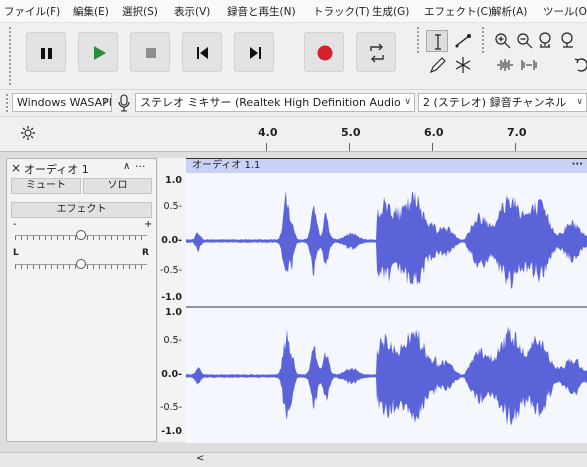  What do you see at coordinates (32, 12) in the screenshot?
I see `menu-file: ファイル(F)` at bounding box center [32, 12].